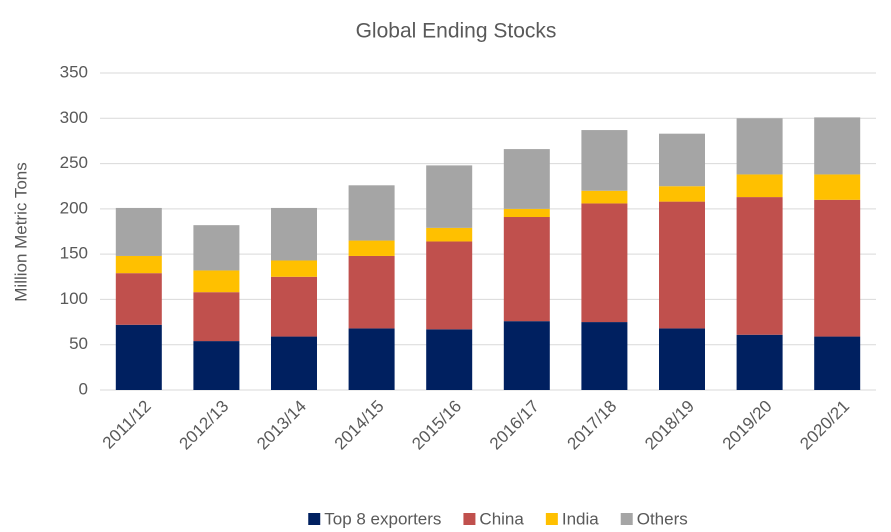  Describe the element at coordinates (359, 425) in the screenshot. I see `x-tick-label: 2014/15` at that location.